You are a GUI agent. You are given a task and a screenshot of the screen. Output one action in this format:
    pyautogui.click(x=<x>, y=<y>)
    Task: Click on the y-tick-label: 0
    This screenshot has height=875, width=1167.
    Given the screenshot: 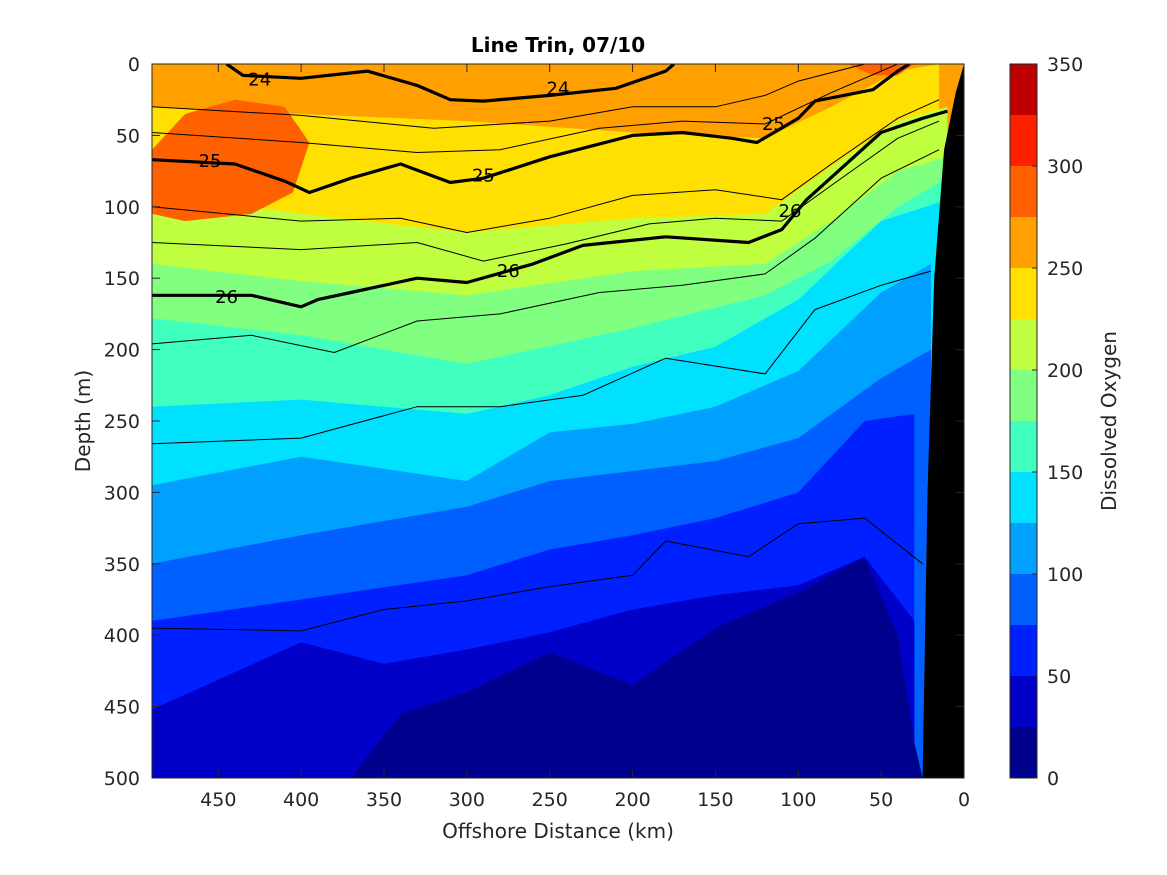 What is the action you would take?
    pyautogui.click(x=134, y=65)
    